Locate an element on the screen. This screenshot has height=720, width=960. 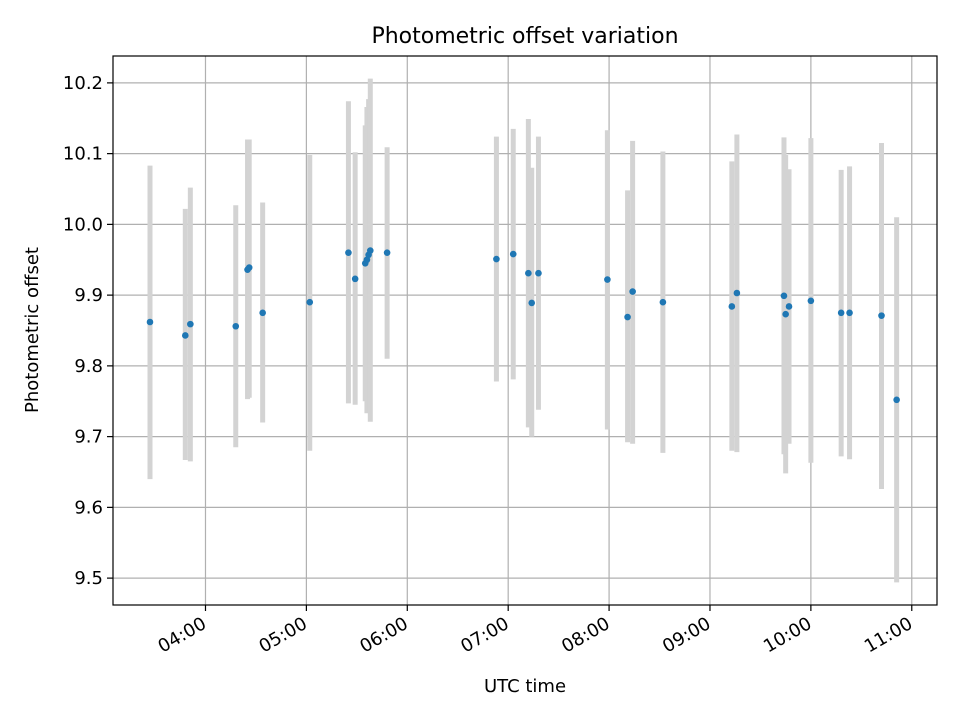
y-tick-label: 10.1 is located at coordinates (83, 154).